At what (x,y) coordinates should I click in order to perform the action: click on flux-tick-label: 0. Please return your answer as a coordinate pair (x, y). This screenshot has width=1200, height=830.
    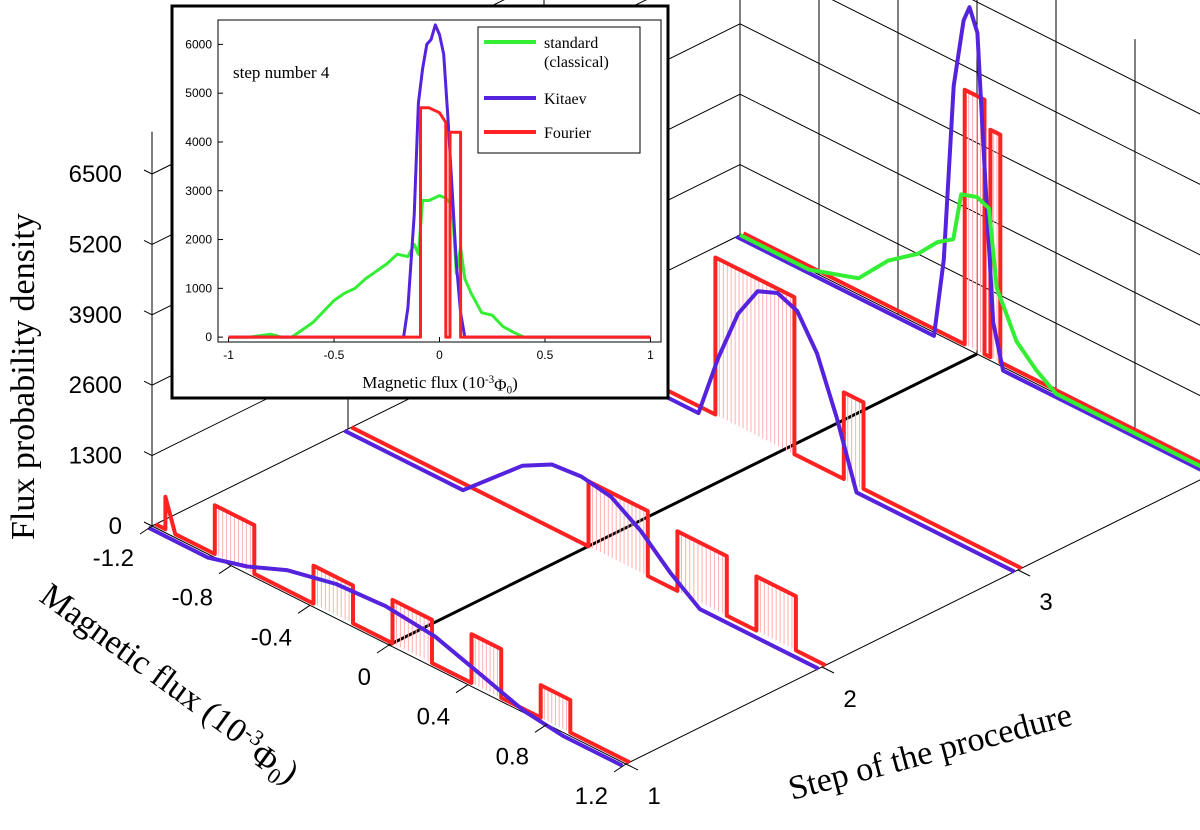
    Looking at the image, I should click on (364, 677).